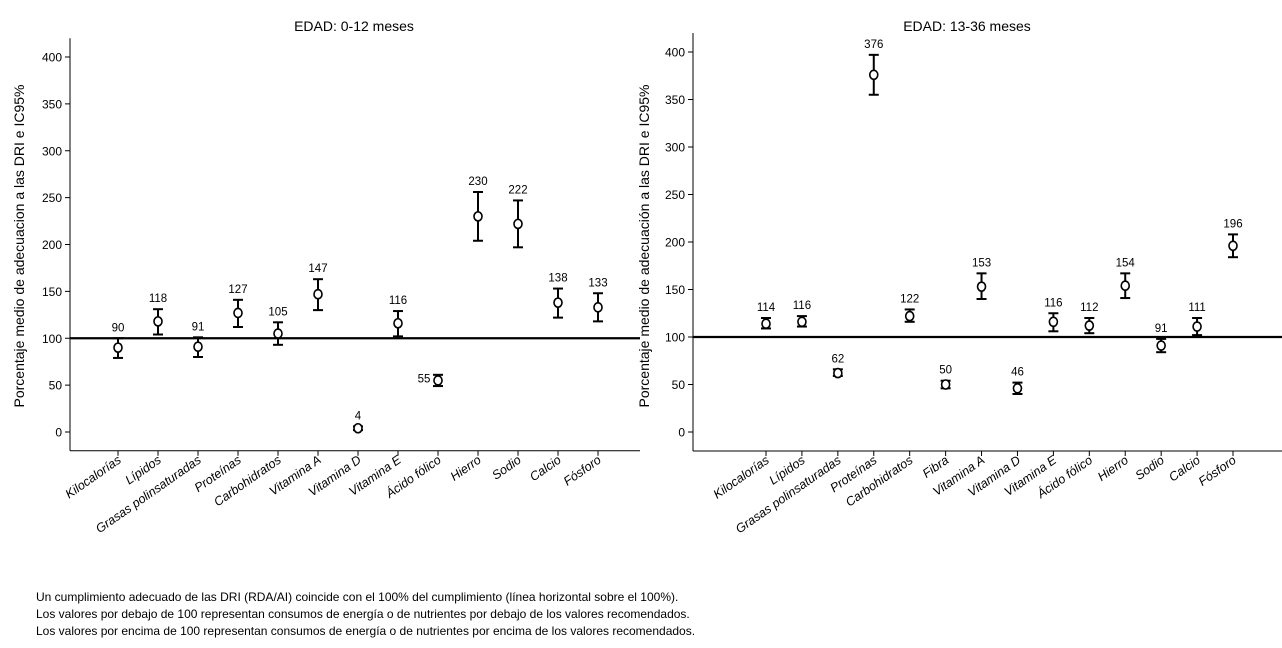 This screenshot has height=648, width=1282. Describe the element at coordinates (277, 312) in the screenshot. I see `data-label: 105` at that location.